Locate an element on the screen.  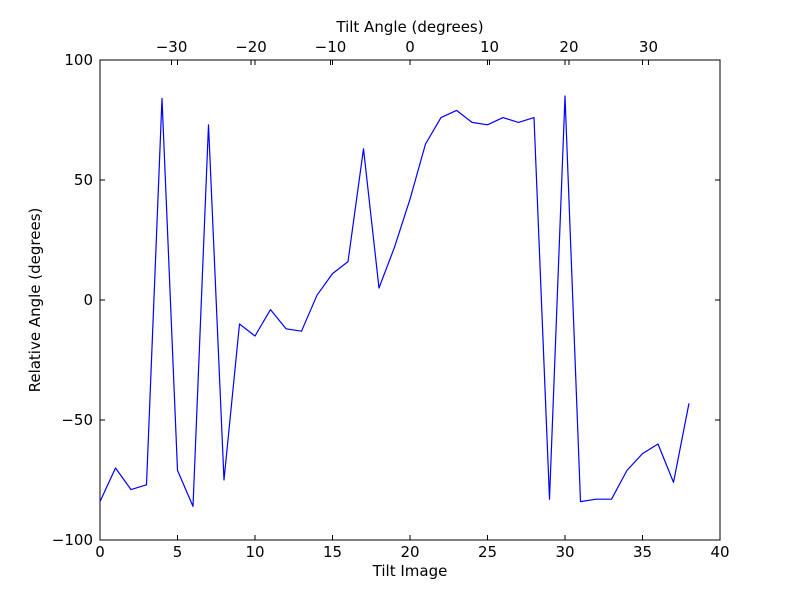
x-tick-label: 25 is located at coordinates (487, 552).